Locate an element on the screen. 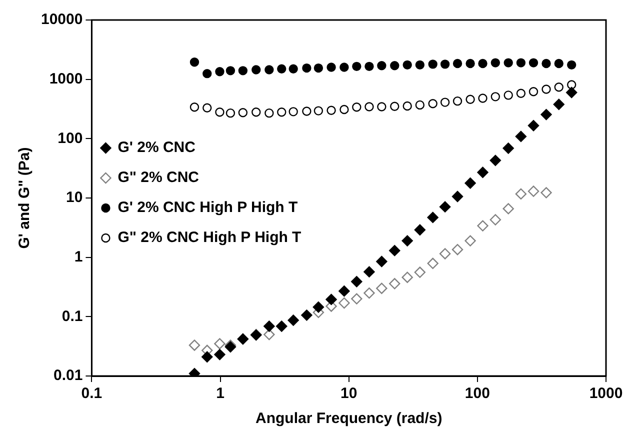 The width and height of the screenshot is (634, 440). y-tick-label: 0.01 is located at coordinates (68, 375).